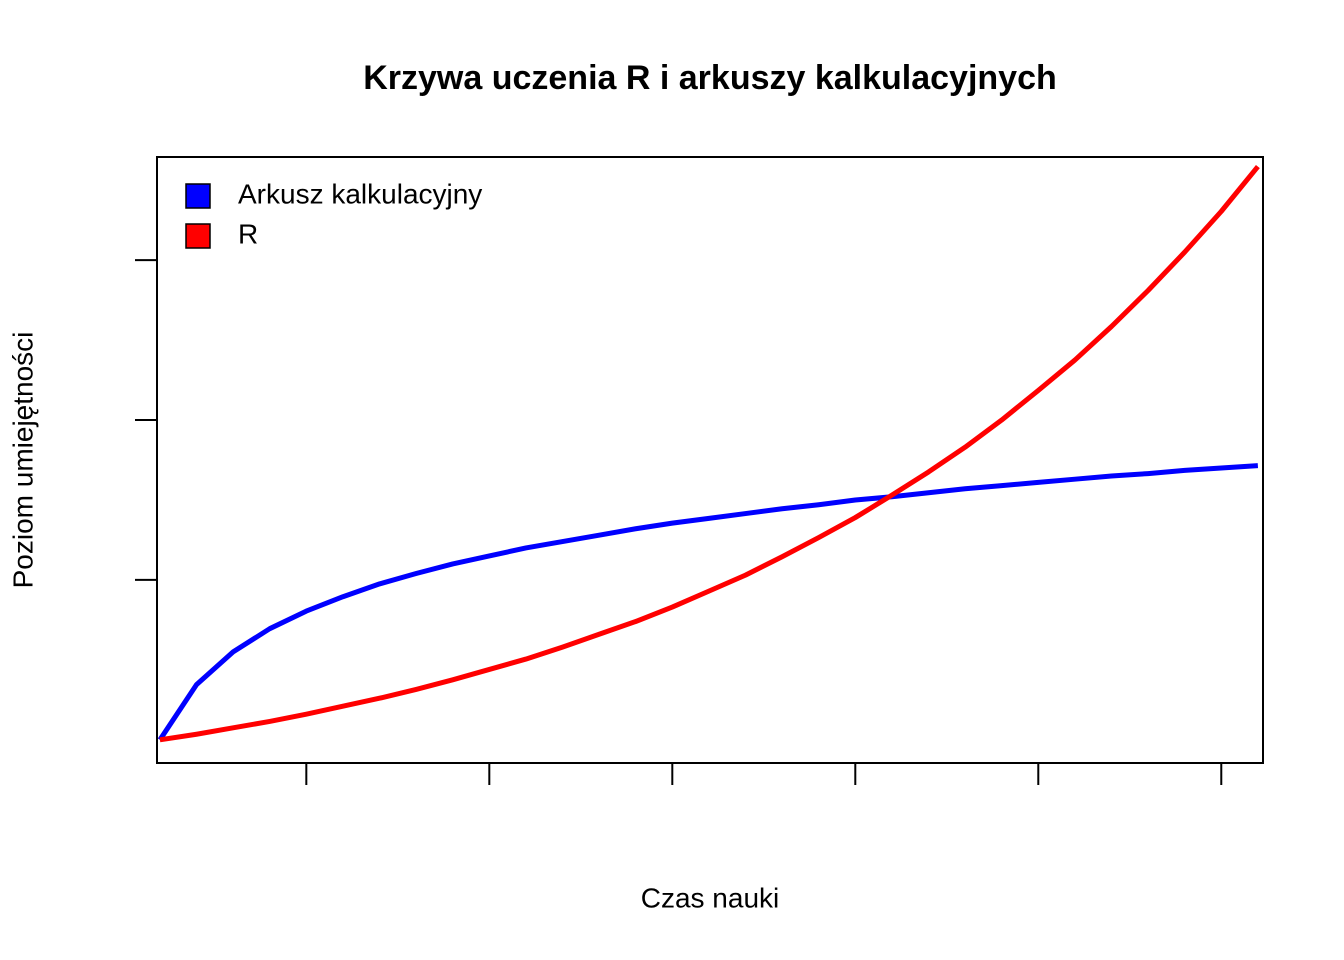 This screenshot has width=1344, height=960. I want to click on y-axis-label: Poziom umiejętności, so click(22, 460).